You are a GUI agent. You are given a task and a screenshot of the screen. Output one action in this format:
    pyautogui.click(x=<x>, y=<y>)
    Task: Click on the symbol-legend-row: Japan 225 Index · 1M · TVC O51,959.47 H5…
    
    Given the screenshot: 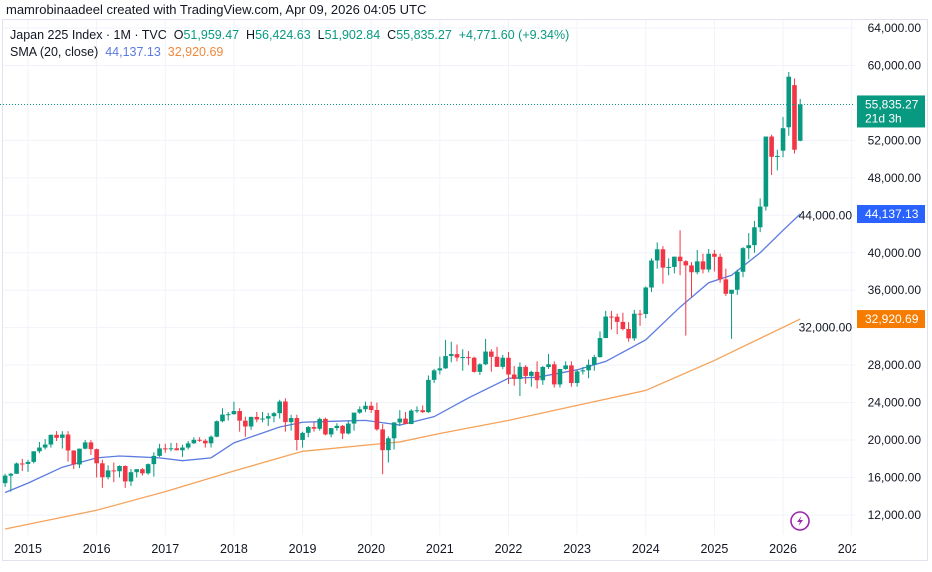 What is the action you would take?
    pyautogui.click(x=289, y=35)
    